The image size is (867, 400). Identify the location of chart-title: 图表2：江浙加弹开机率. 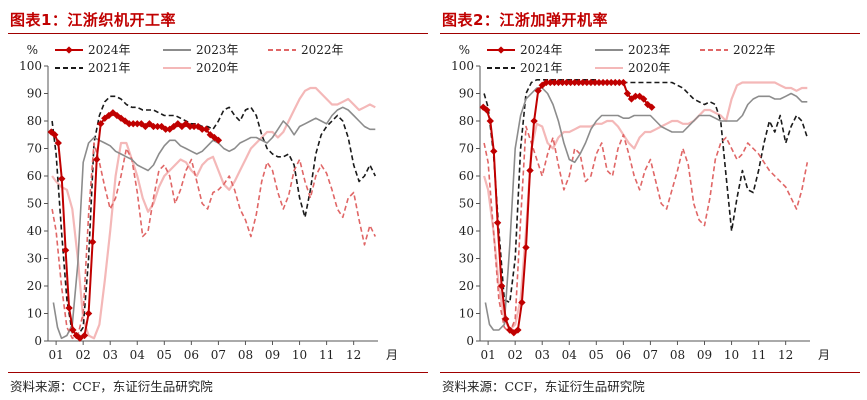
(525, 20).